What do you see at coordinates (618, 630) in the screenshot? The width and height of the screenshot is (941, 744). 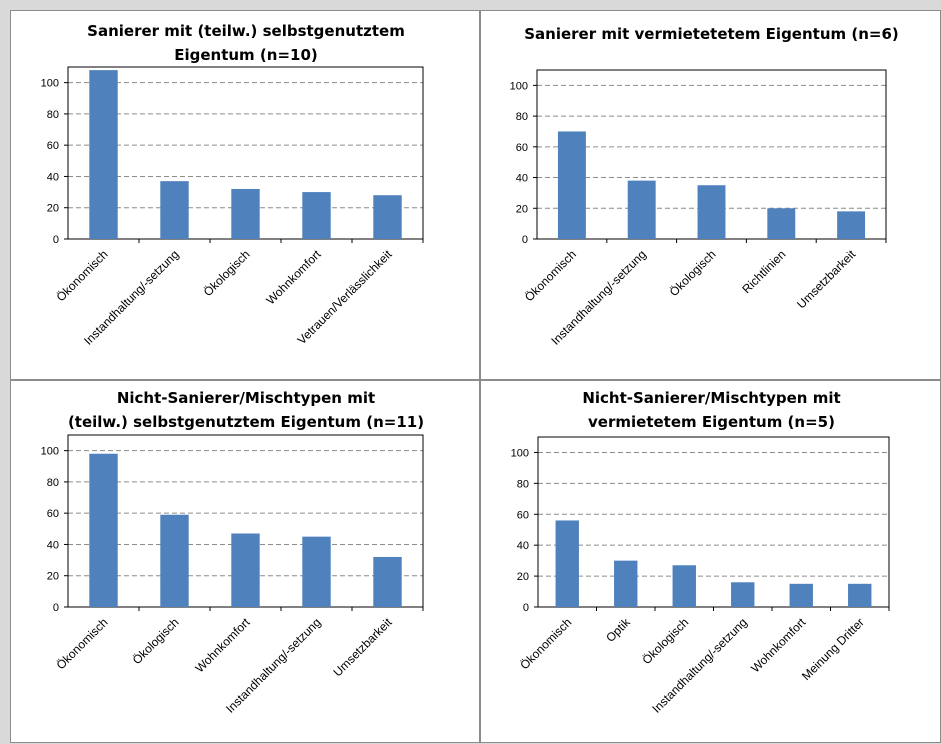 I see `x-tick-label: Optik` at bounding box center [618, 630].